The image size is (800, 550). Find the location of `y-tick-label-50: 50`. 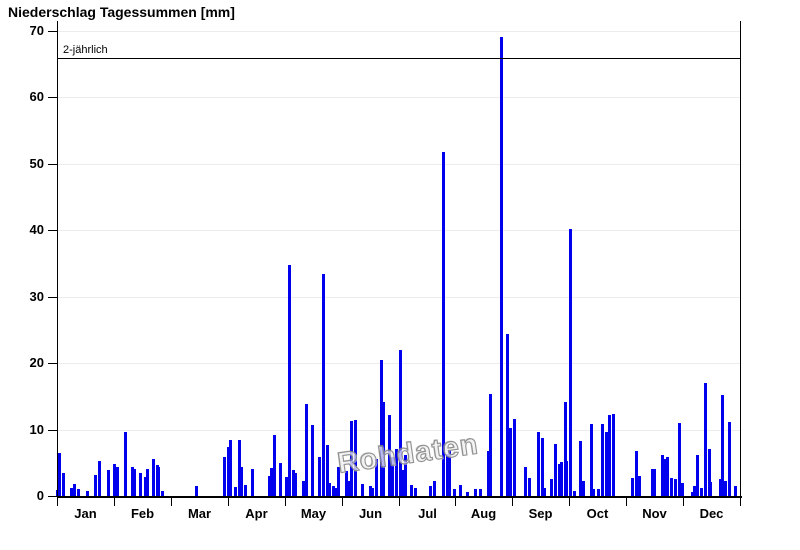

y-tick-label-50: 50 is located at coordinates (36, 163).